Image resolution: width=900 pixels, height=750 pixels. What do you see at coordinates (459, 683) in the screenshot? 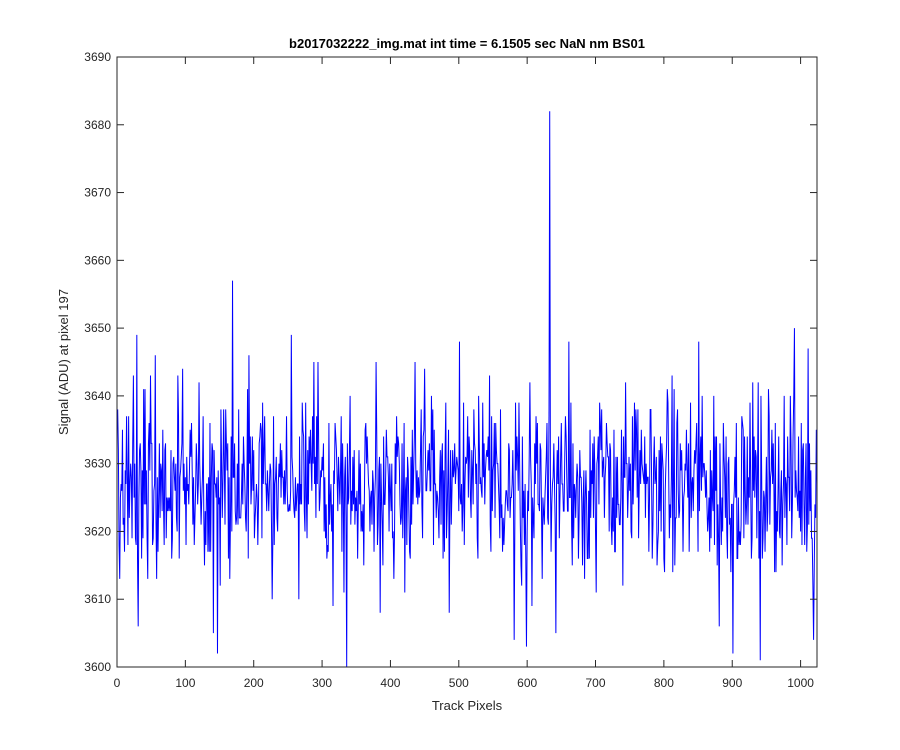
I see `x-tick-label: 500` at bounding box center [459, 683].